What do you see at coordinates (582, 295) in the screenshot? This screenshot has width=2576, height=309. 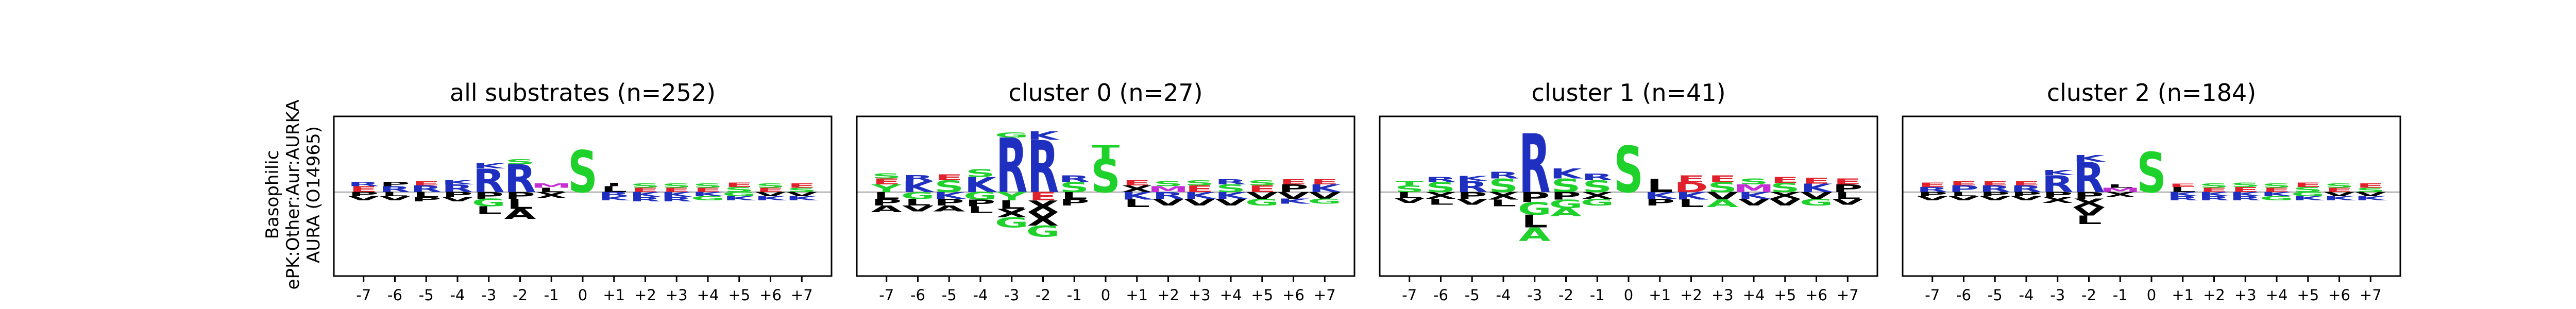 I see `x-tick-label: 0` at bounding box center [582, 295].